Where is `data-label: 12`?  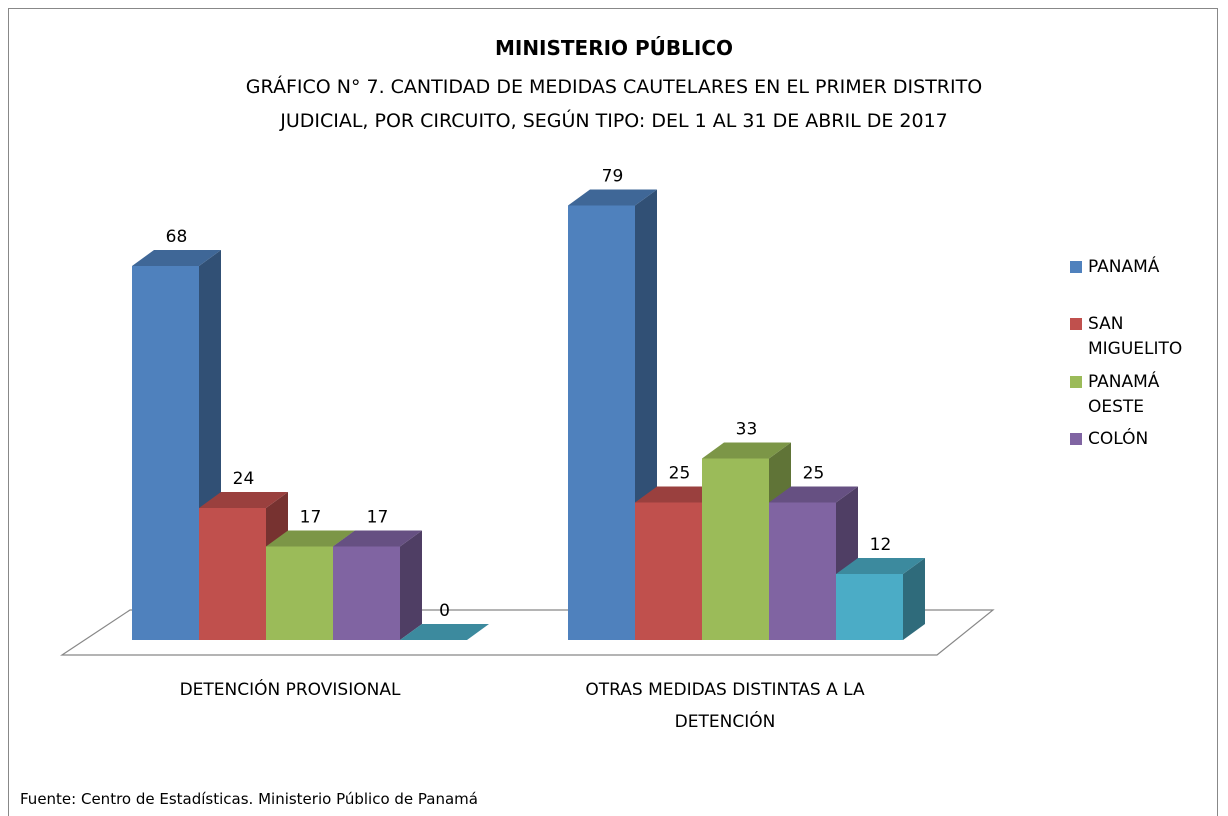 data-label: 12 is located at coordinates (881, 545).